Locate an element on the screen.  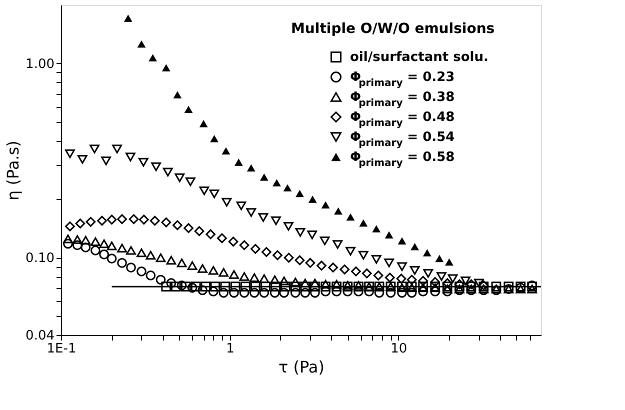
legend-label: oil/surfactant solu. is located at coordinates (419, 57).